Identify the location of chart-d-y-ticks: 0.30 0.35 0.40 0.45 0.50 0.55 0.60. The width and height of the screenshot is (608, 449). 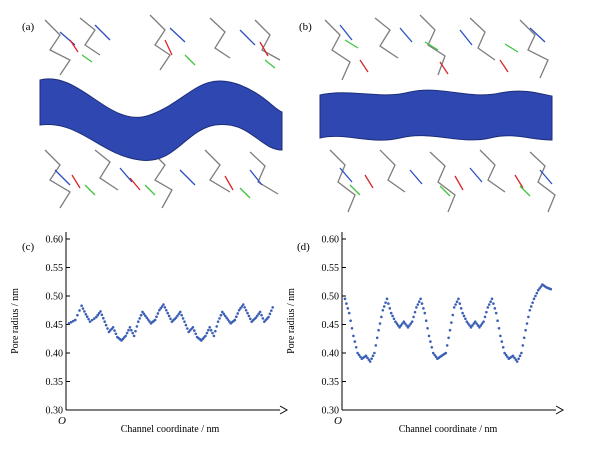
(334, 326).